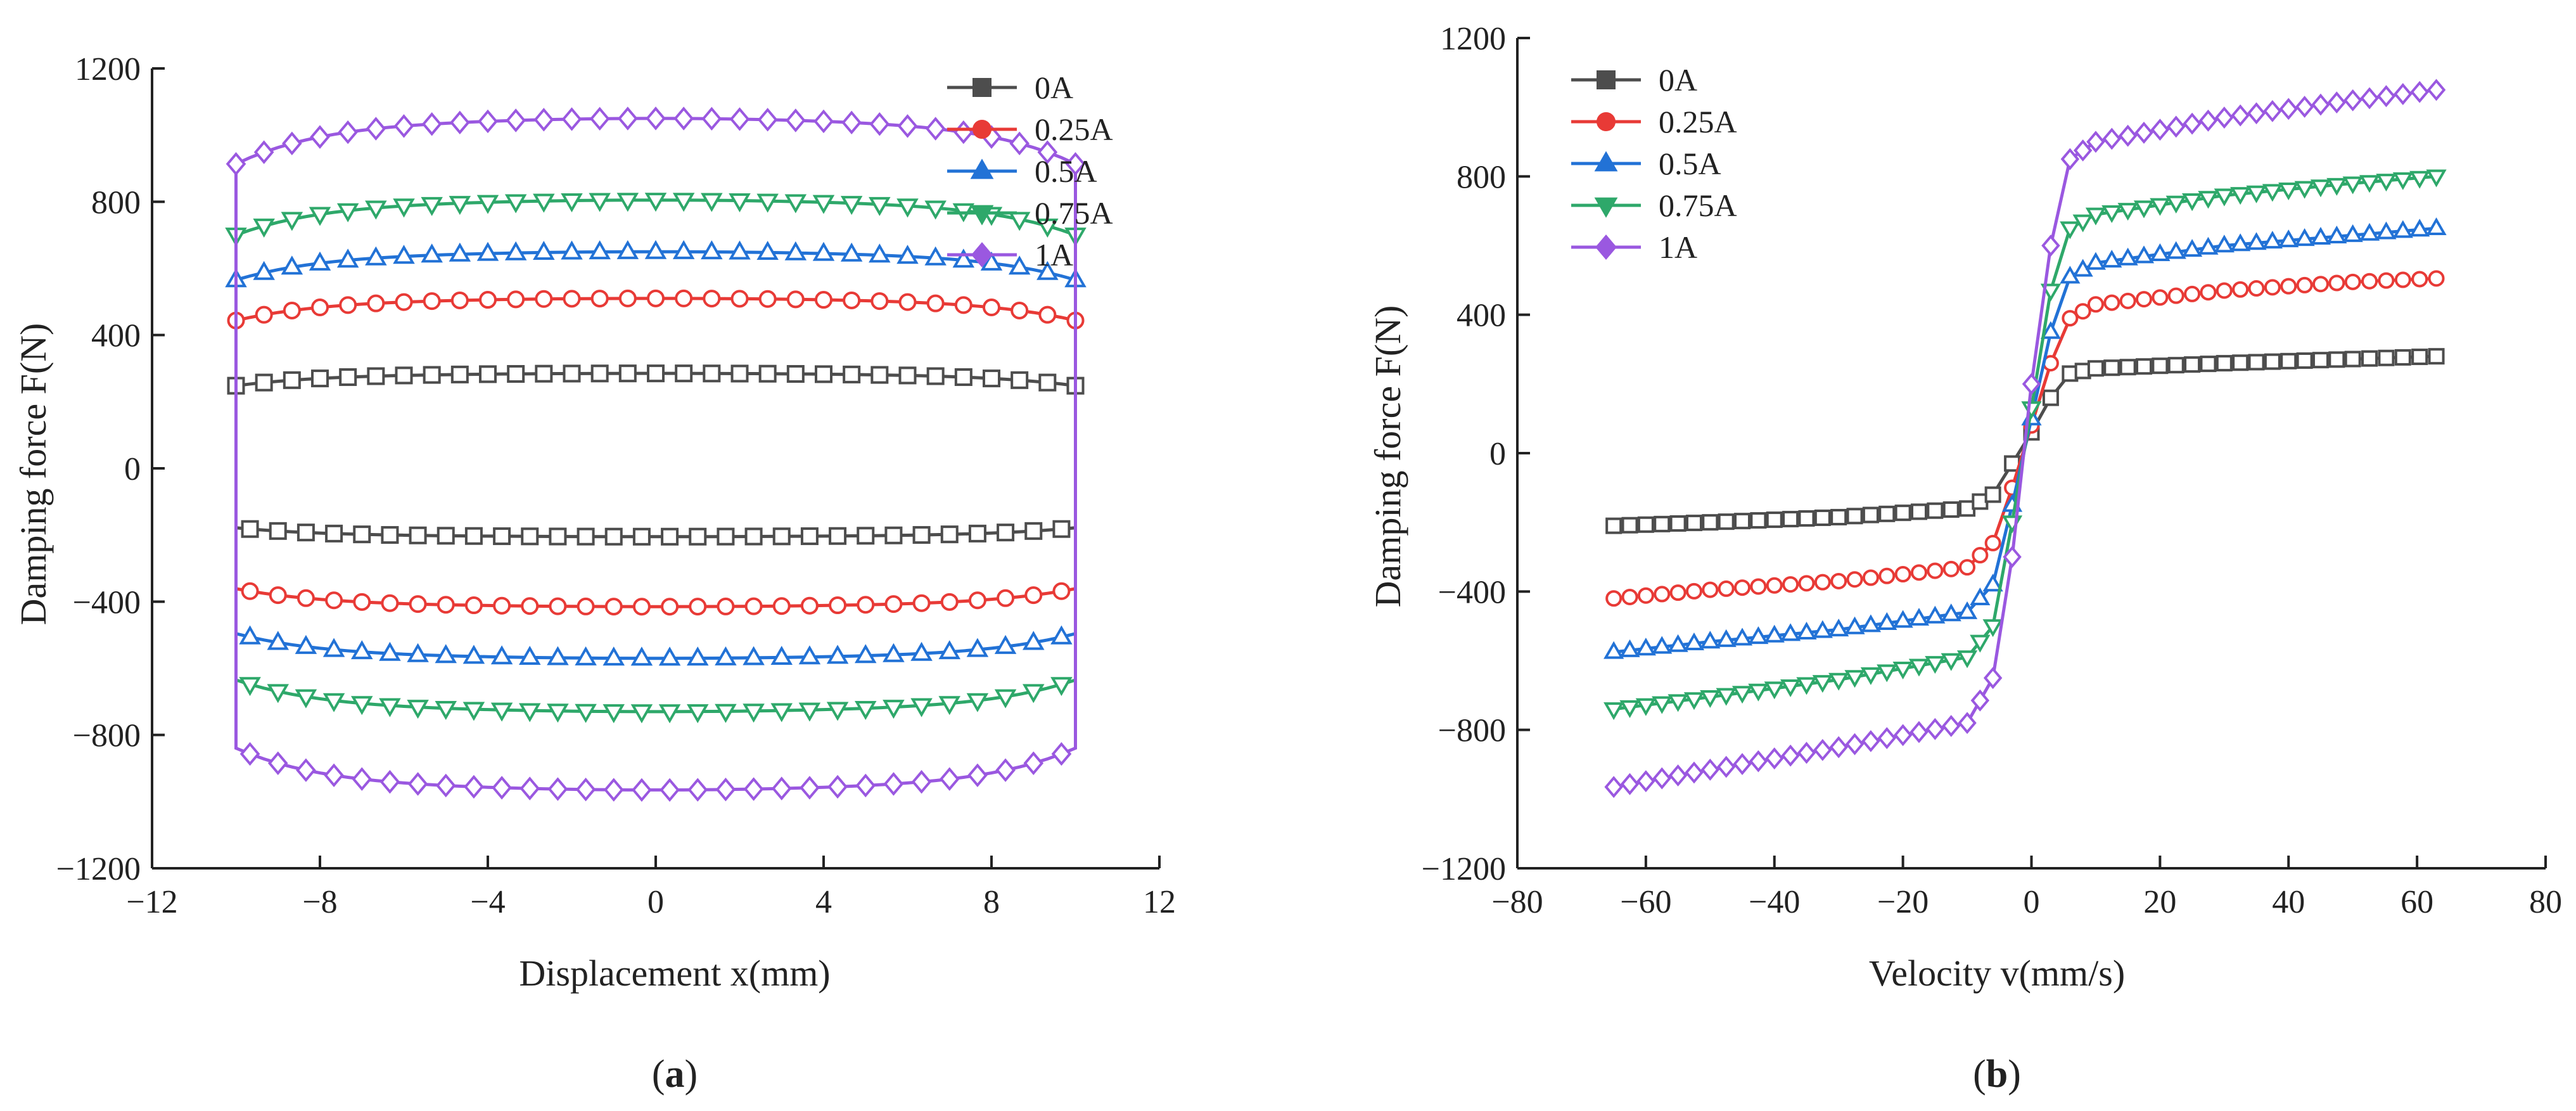  I want to click on panel-b-legend-label: 1A, so click(1678, 247).